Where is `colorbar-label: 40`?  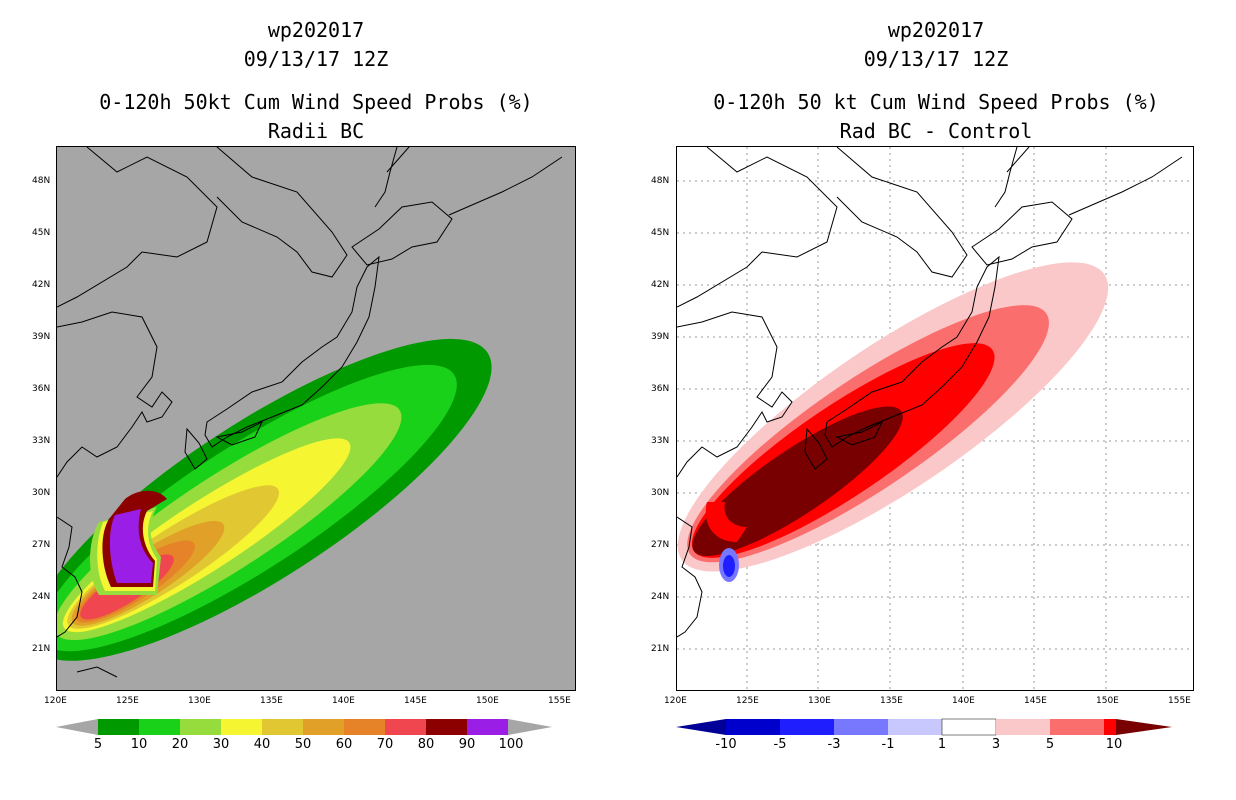
colorbar-label: 40 is located at coordinates (262, 744).